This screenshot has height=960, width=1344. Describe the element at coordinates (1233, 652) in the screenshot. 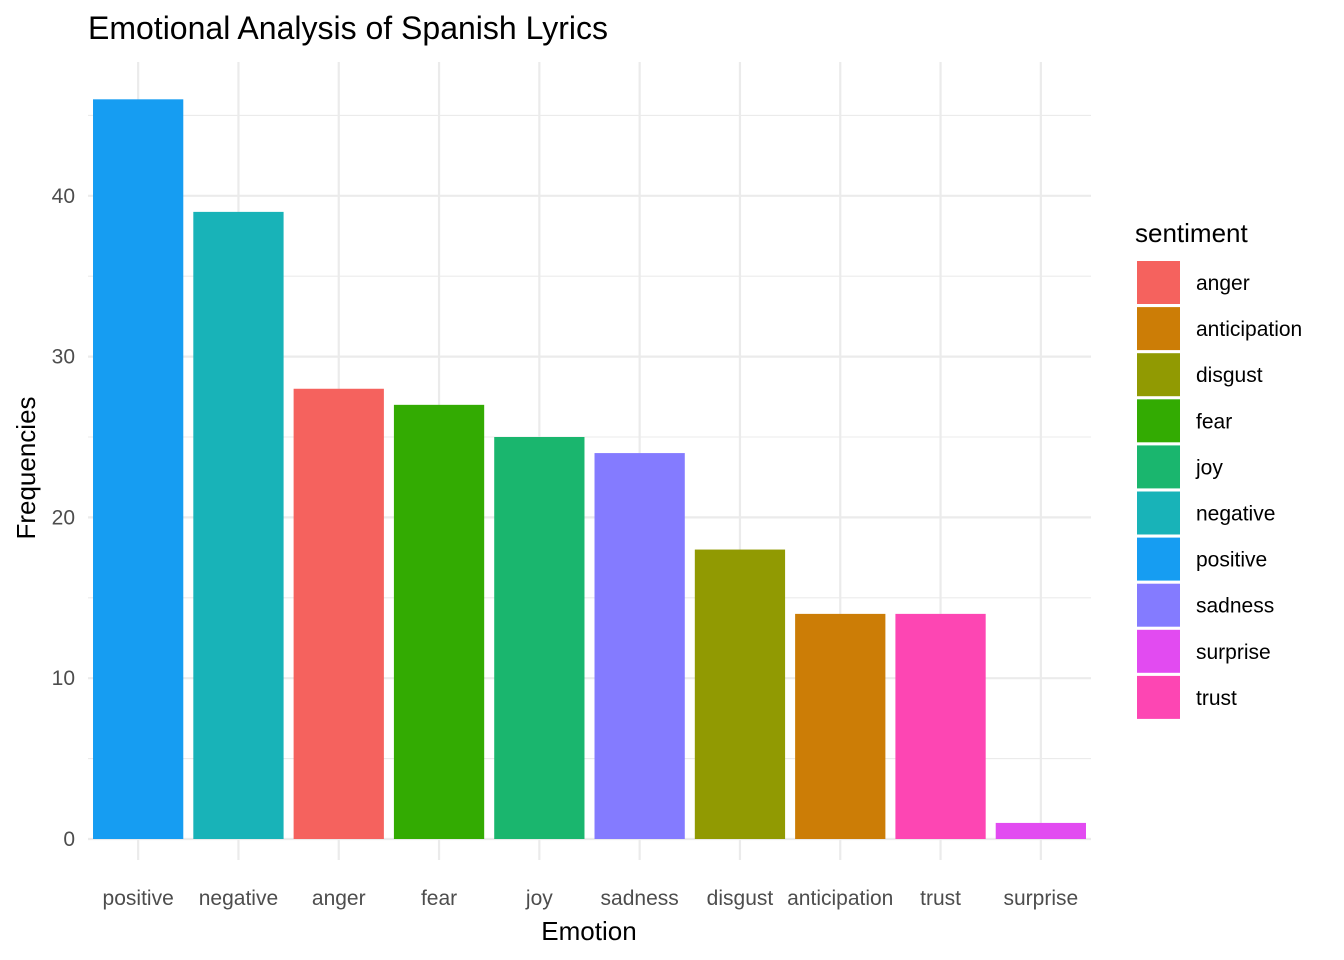

I see `legend-label: surprise` at that location.